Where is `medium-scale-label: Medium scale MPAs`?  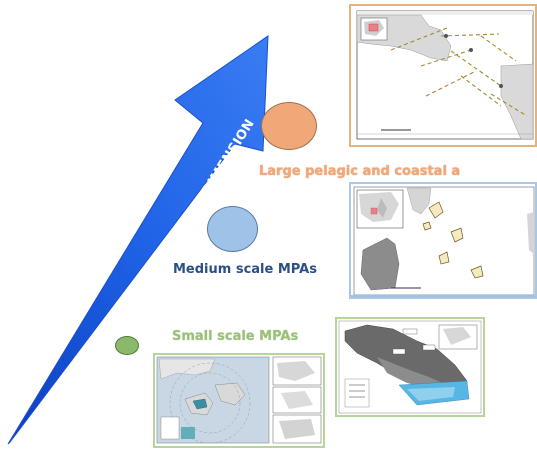 medium-scale-label: Medium scale MPAs is located at coordinates (245, 269).